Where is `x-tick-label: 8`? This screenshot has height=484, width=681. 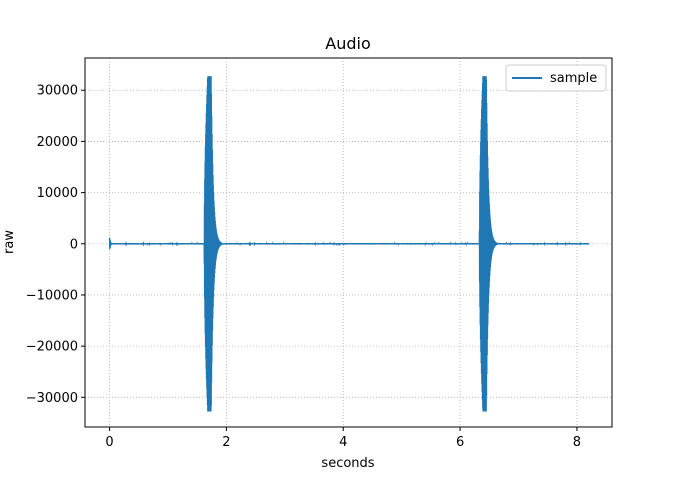
x-tick-label: 8 is located at coordinates (577, 442).